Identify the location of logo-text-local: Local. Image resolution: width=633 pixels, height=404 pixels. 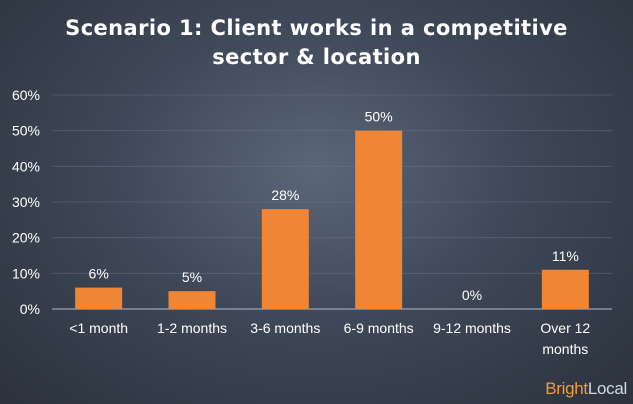
(607, 388).